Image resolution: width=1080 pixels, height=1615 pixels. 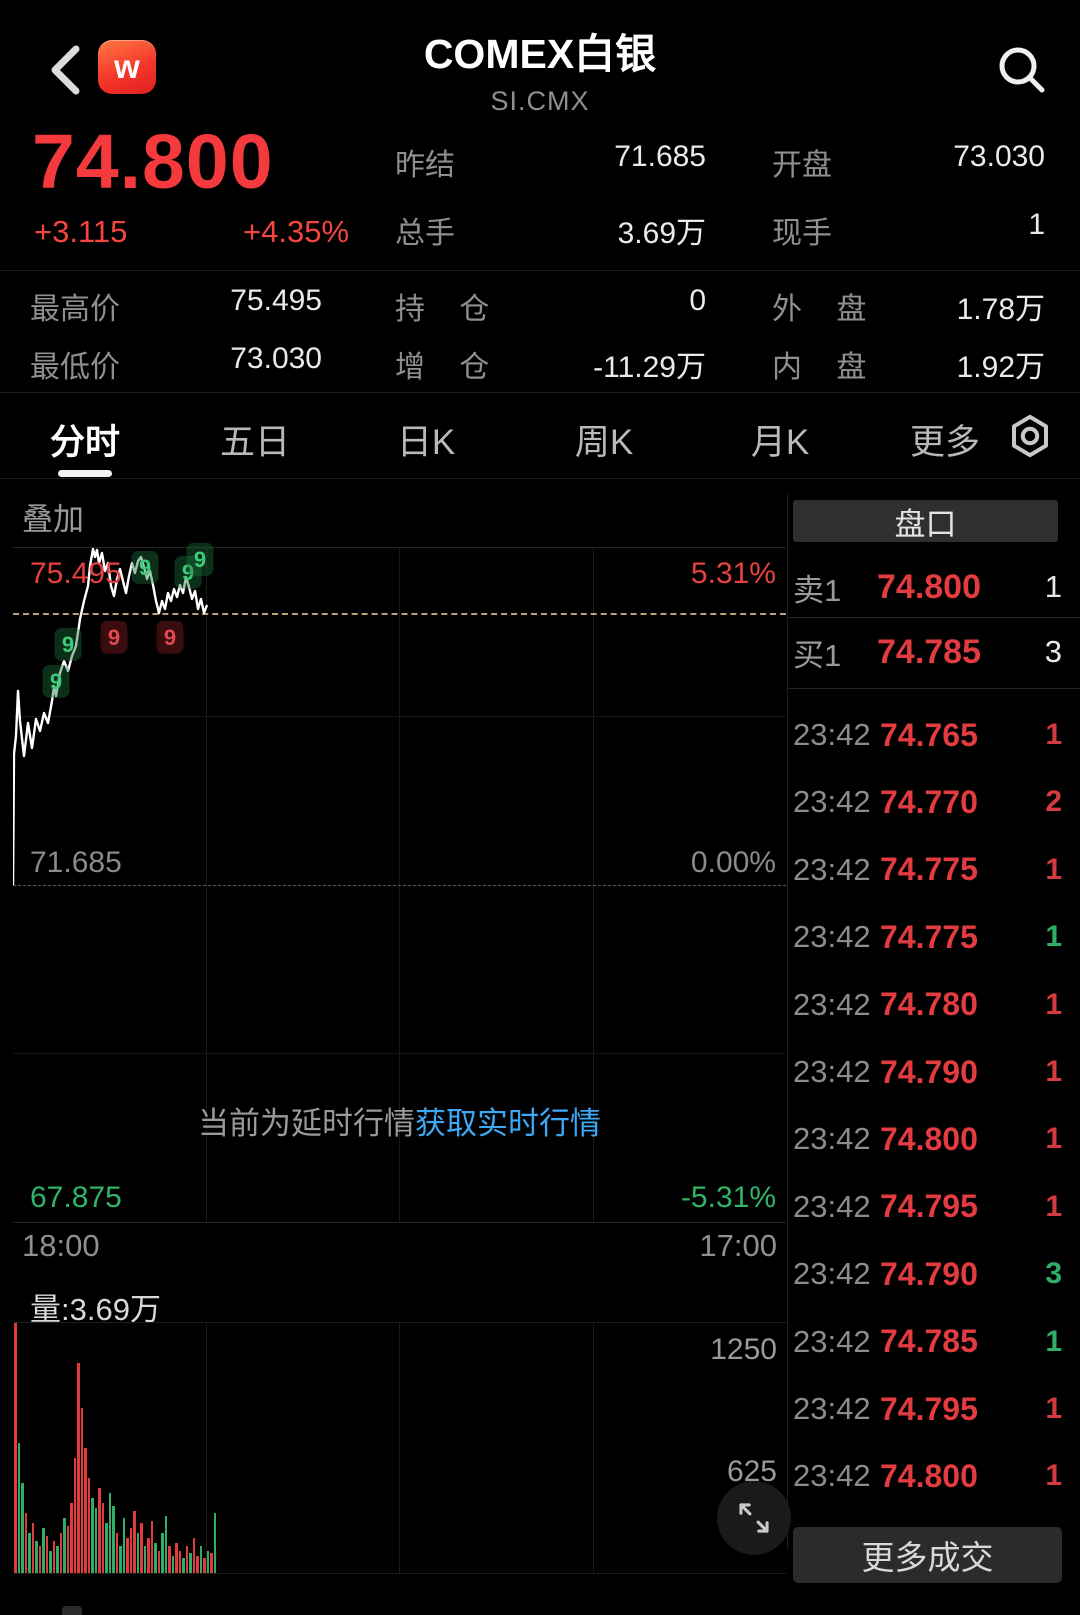 I want to click on time-axis-start: 18:00, so click(x=61, y=1245).